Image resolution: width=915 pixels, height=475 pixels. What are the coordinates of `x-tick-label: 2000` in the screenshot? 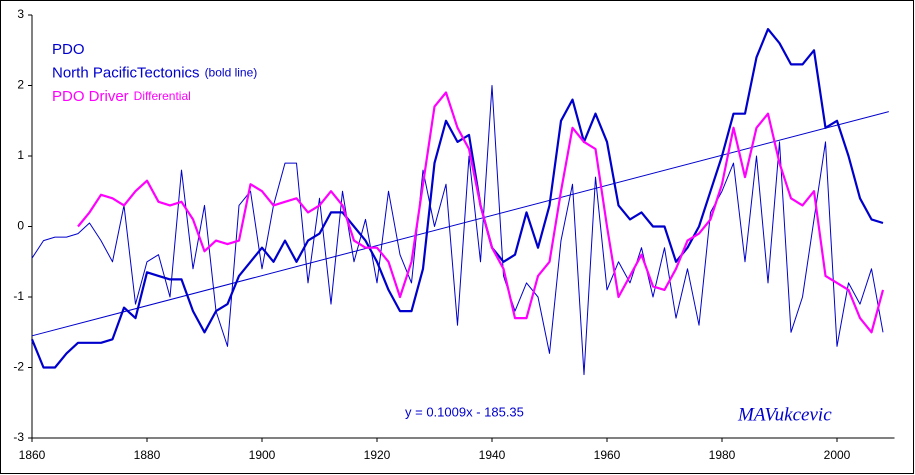 It's located at (837, 455).